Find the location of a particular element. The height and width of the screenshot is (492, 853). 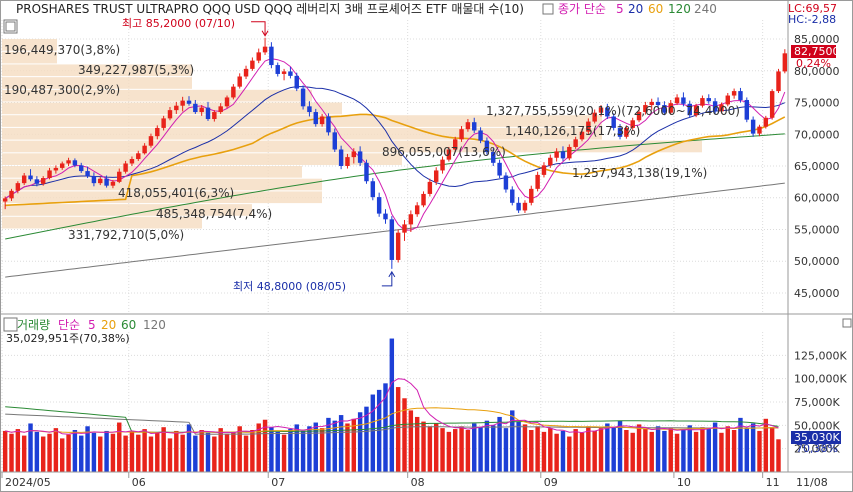

volume-ma-120: 120 is located at coordinates (154, 325).